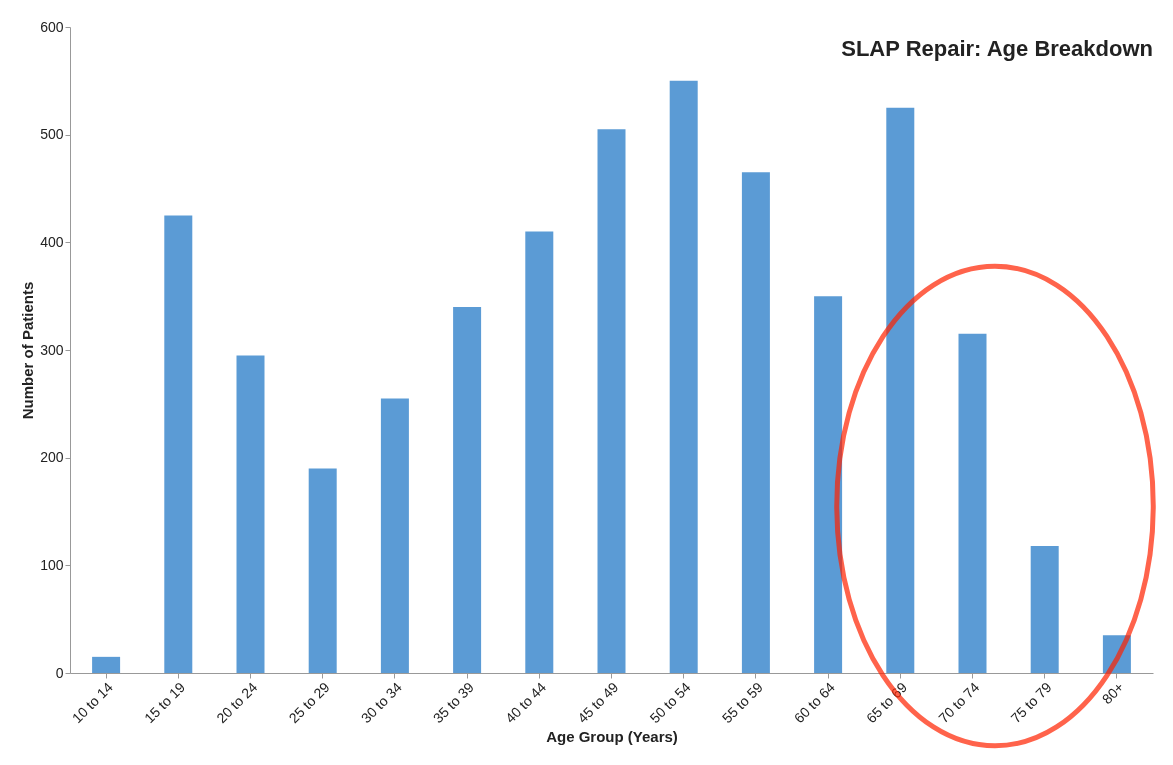 Image resolution: width=1173 pixels, height=765 pixels. What do you see at coordinates (381, 702) in the screenshot?
I see `x-tick-label: 30 to 34` at bounding box center [381, 702].